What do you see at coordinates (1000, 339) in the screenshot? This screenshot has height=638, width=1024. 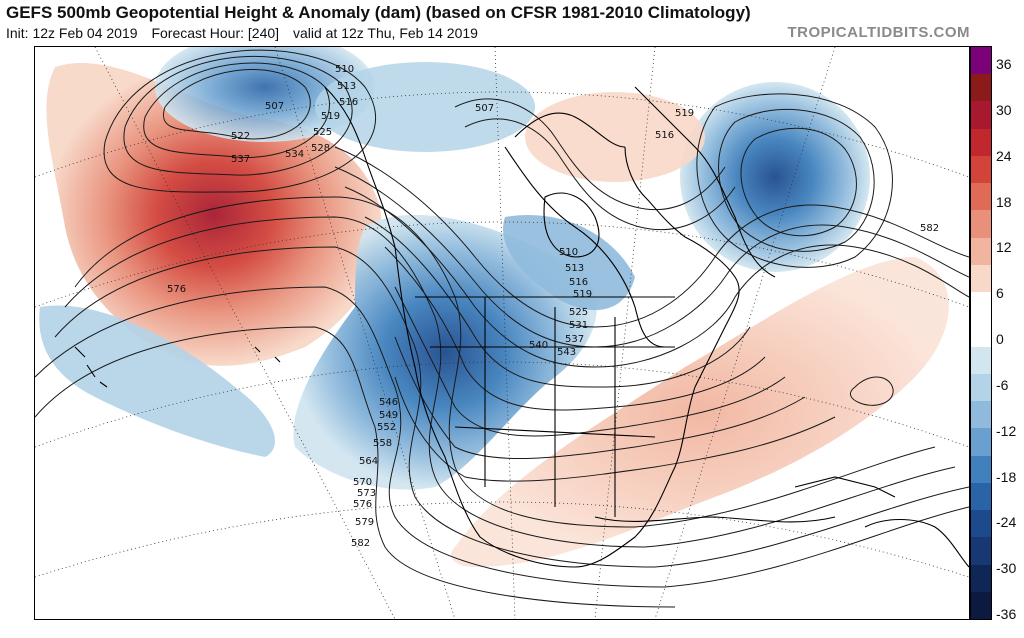 I see `colorbar-tick-label: 0` at bounding box center [1000, 339].